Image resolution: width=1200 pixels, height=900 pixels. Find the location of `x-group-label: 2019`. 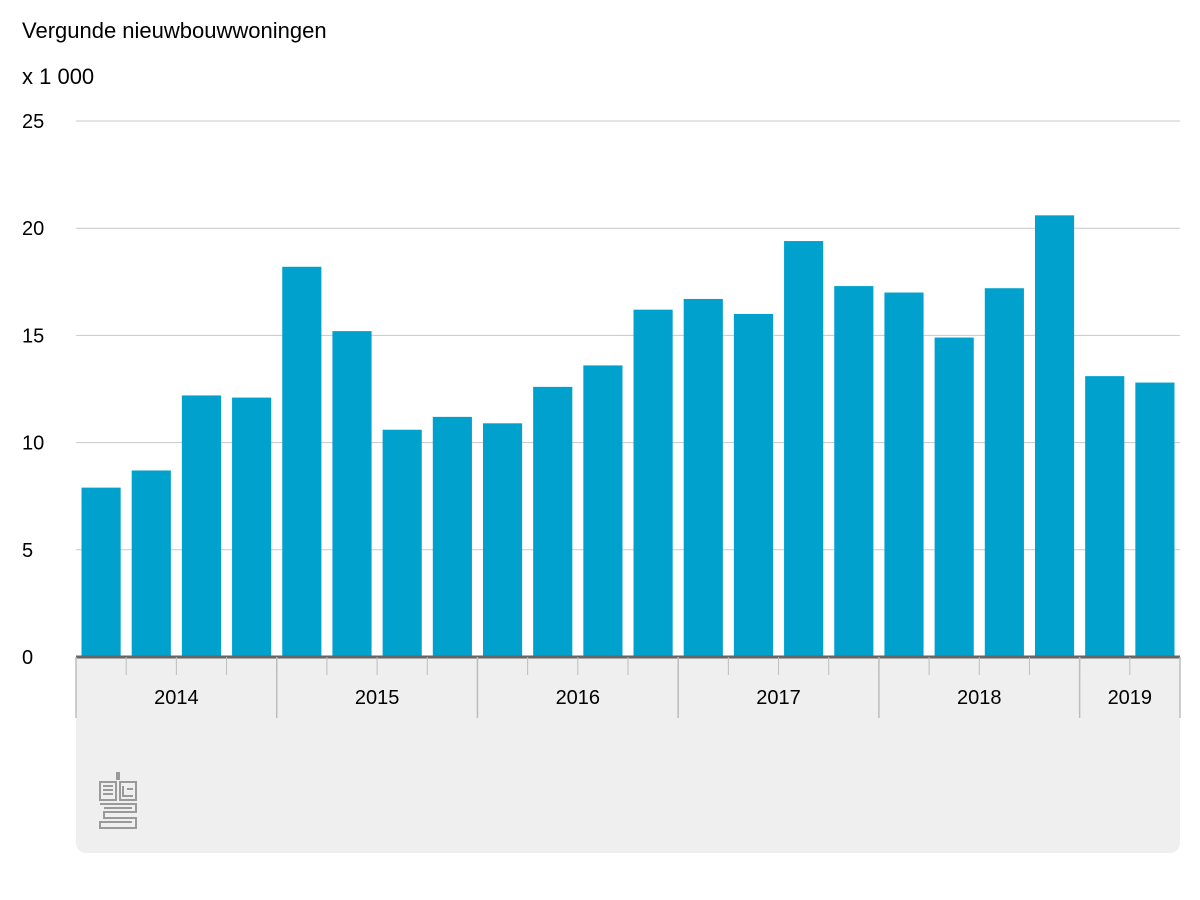

x-group-label: 2019 is located at coordinates (1130, 698).